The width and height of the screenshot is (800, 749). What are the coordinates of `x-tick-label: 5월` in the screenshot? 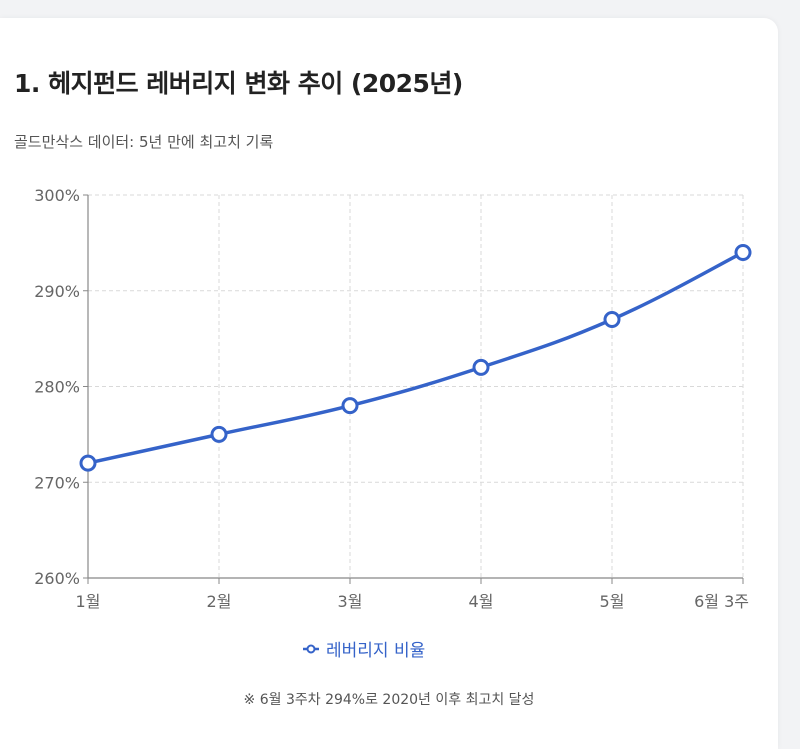 It's located at (612, 601).